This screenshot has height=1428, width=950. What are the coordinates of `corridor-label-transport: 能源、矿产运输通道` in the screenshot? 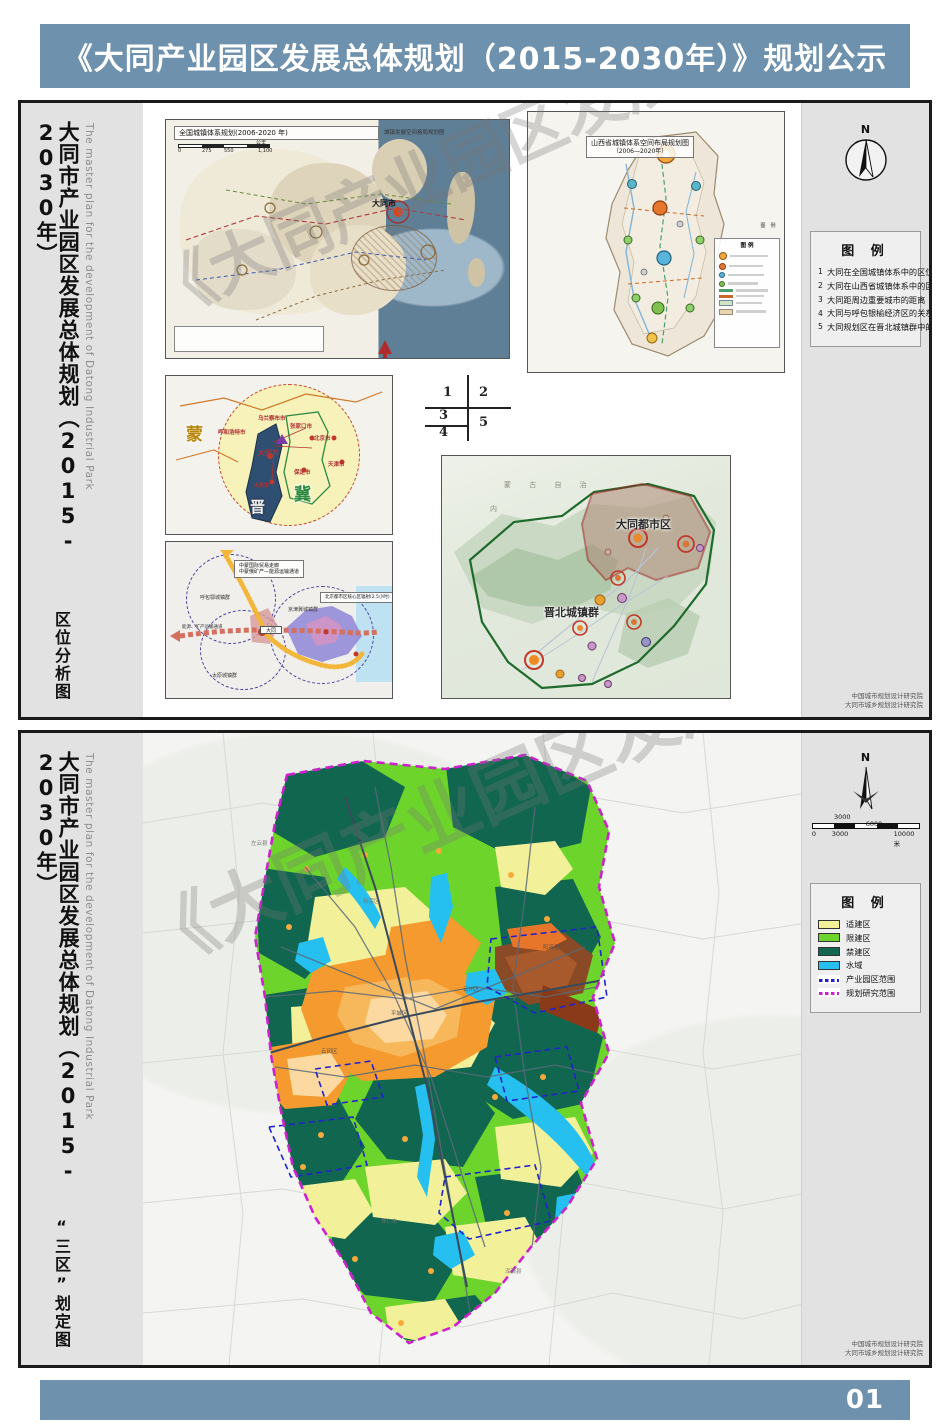 It's located at (202, 627).